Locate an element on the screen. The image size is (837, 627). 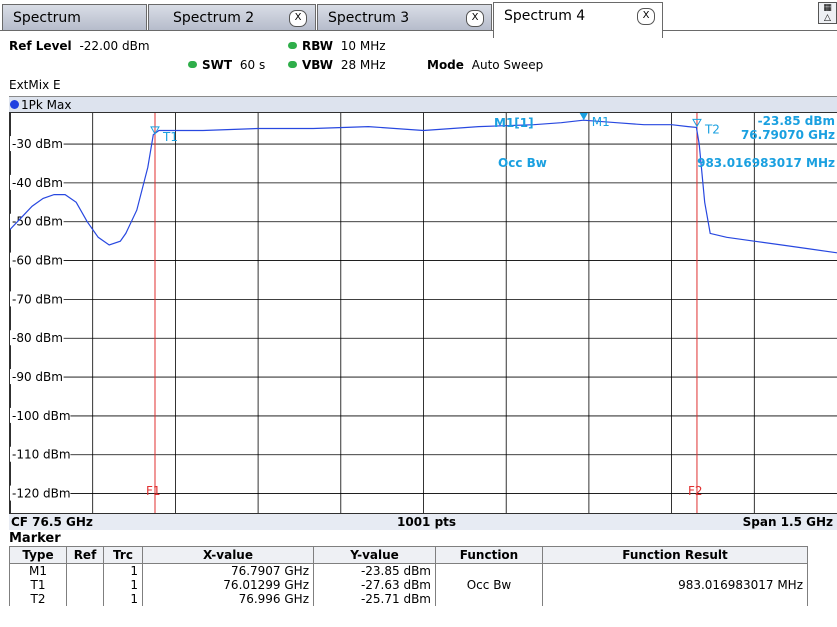
trace-dot-icon is located at coordinates (14, 104).